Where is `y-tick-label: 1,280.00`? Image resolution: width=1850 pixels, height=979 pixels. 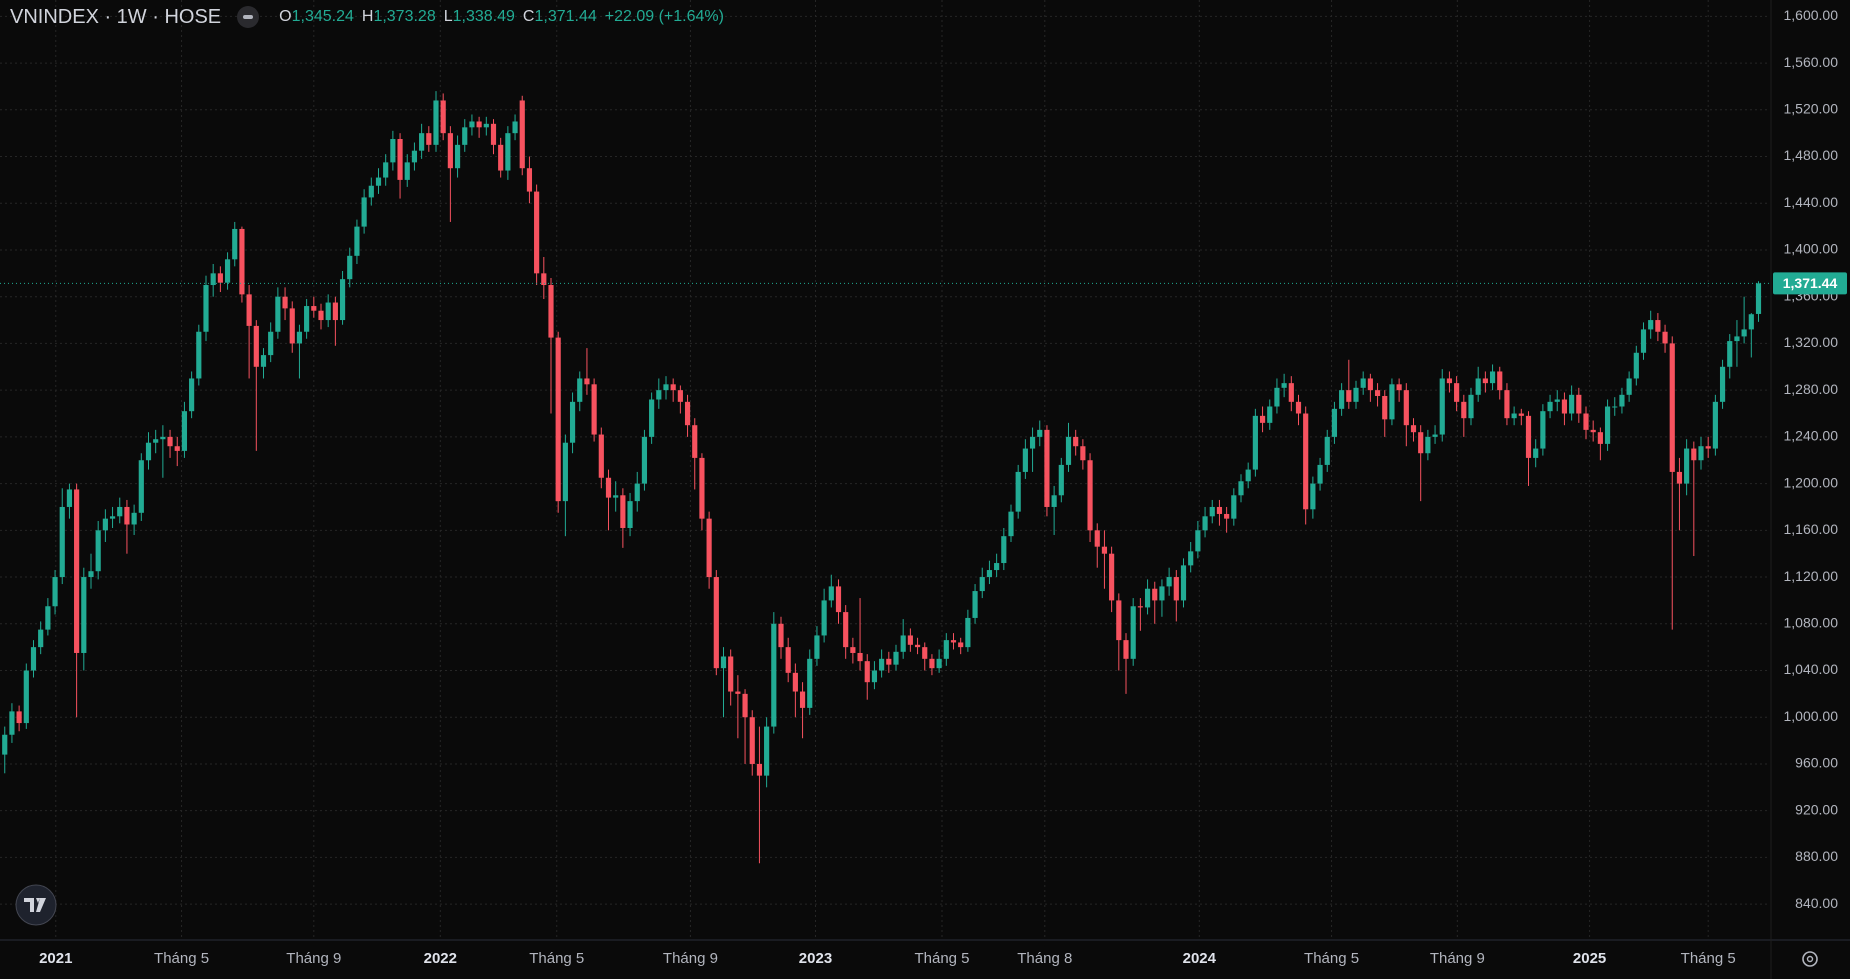 y-tick-label: 1,280.00 is located at coordinates (1811, 389).